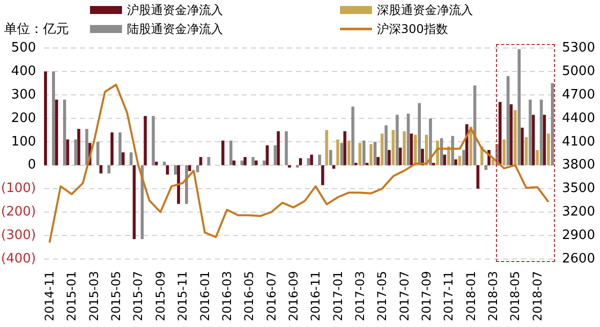  What do you see at coordinates (71, 296) in the screenshot?
I see `x-tick-label: 2015-01` at bounding box center [71, 296].